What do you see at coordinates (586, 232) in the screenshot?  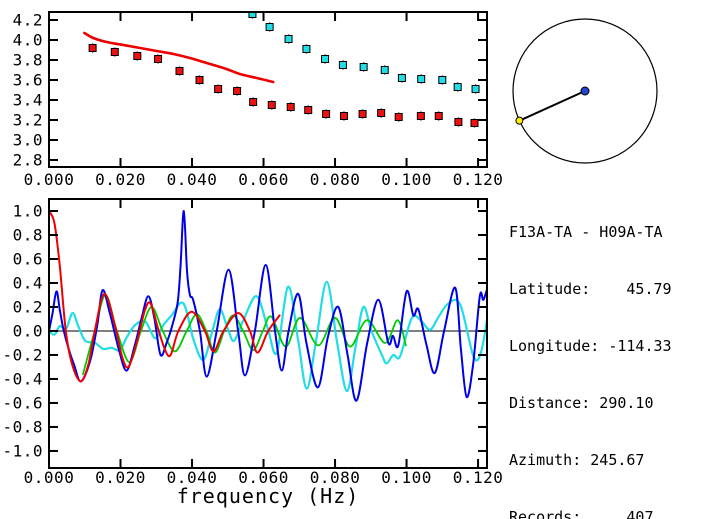 I see `station-pair-title: F13A-TA - H09A-TA` at bounding box center [586, 232].